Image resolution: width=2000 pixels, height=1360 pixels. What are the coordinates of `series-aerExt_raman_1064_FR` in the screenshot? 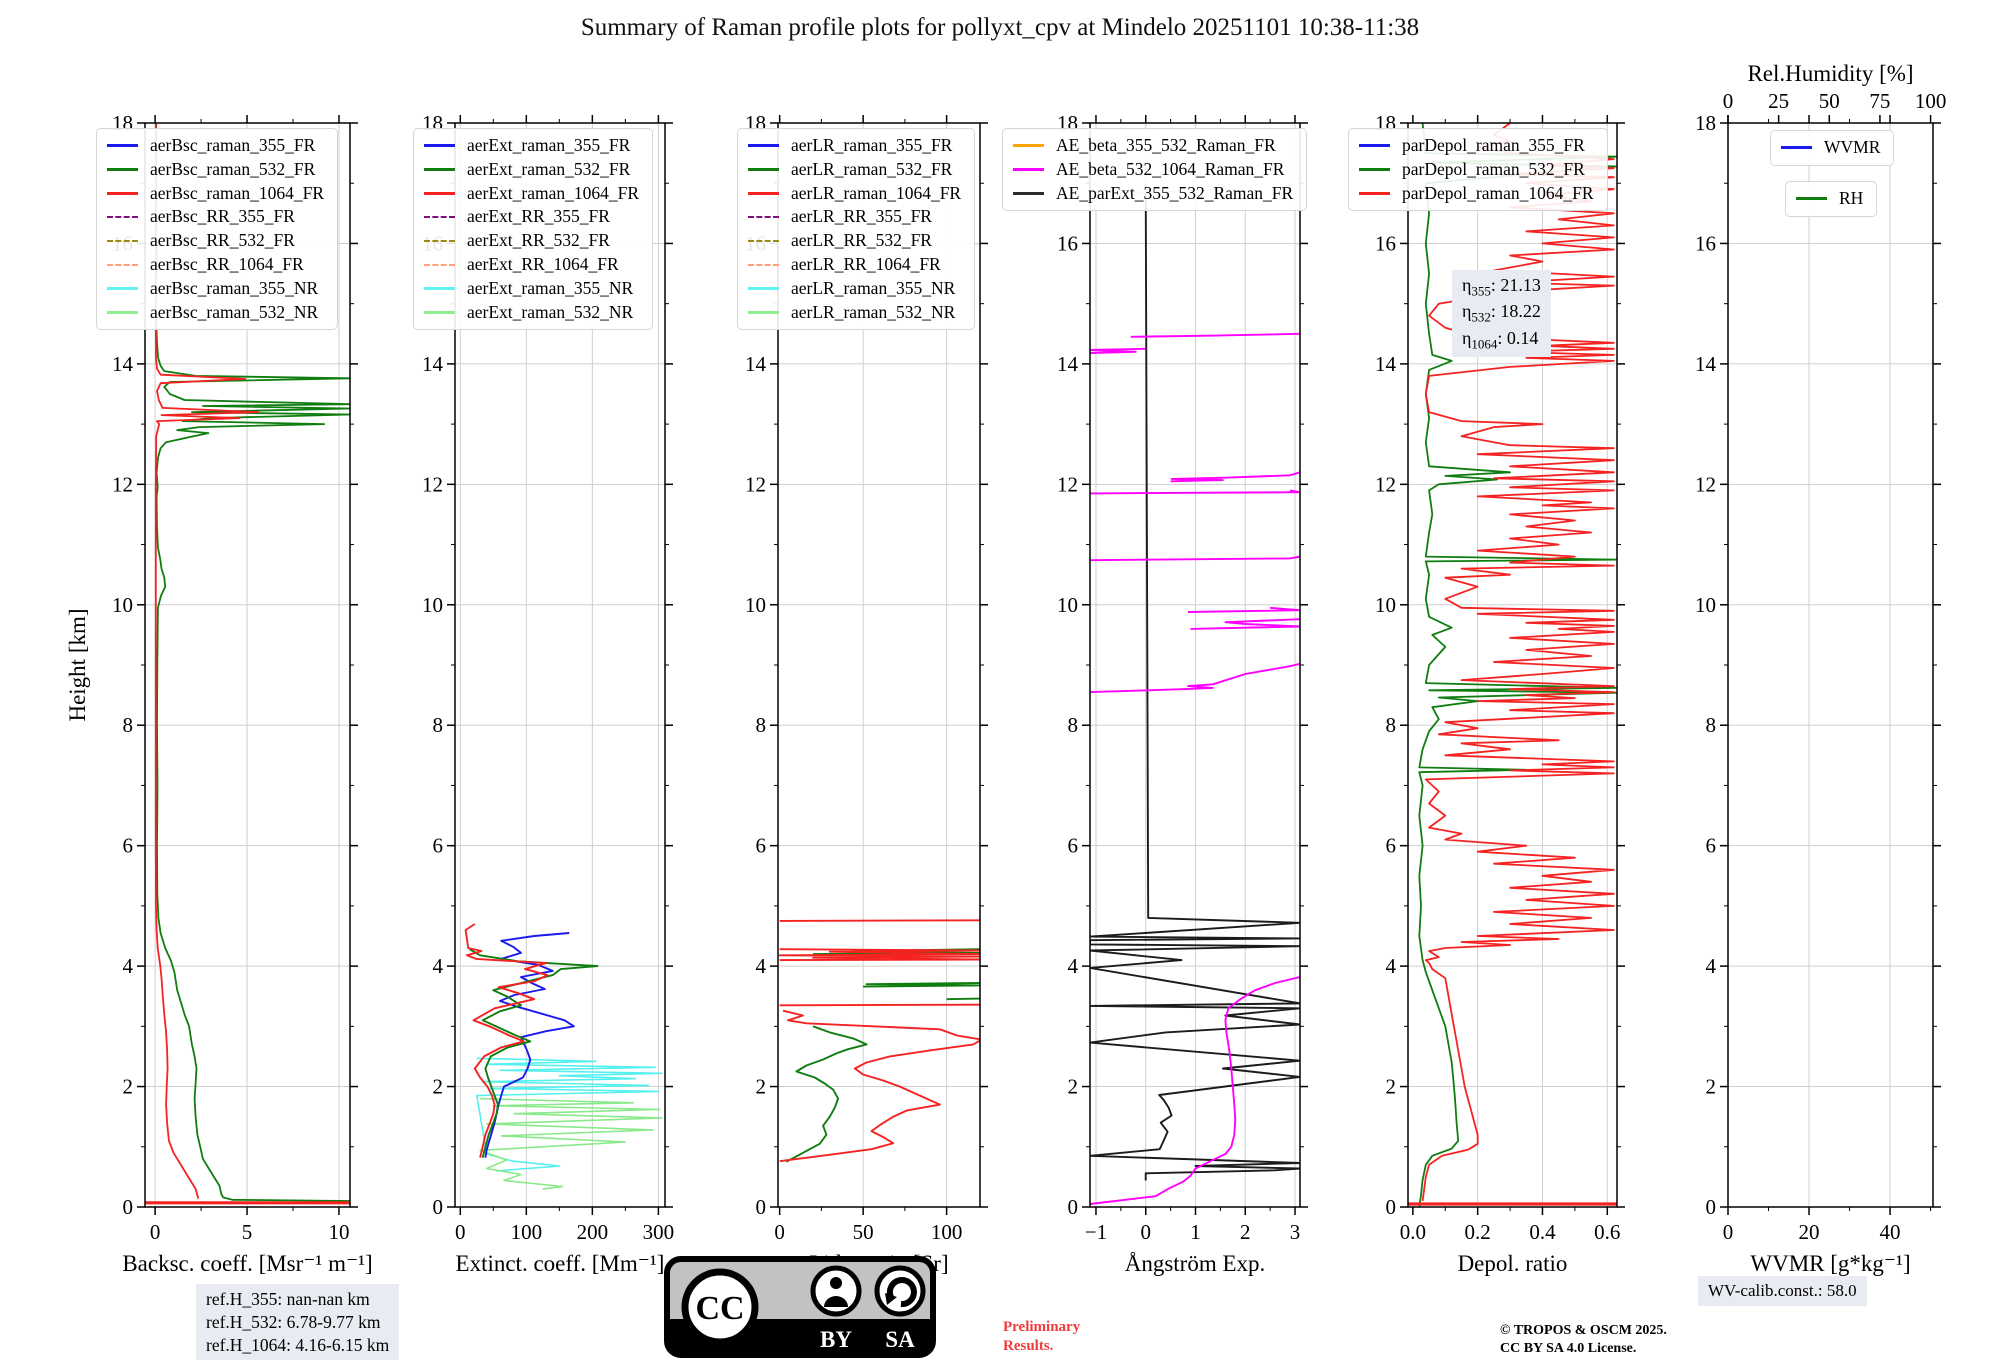 It's located at (506, 1040).